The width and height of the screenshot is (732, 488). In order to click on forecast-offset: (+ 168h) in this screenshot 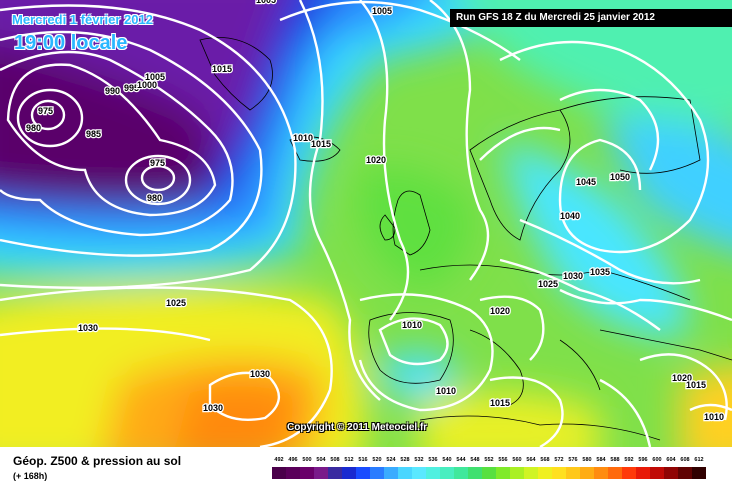, I will do `click(30, 476)`.